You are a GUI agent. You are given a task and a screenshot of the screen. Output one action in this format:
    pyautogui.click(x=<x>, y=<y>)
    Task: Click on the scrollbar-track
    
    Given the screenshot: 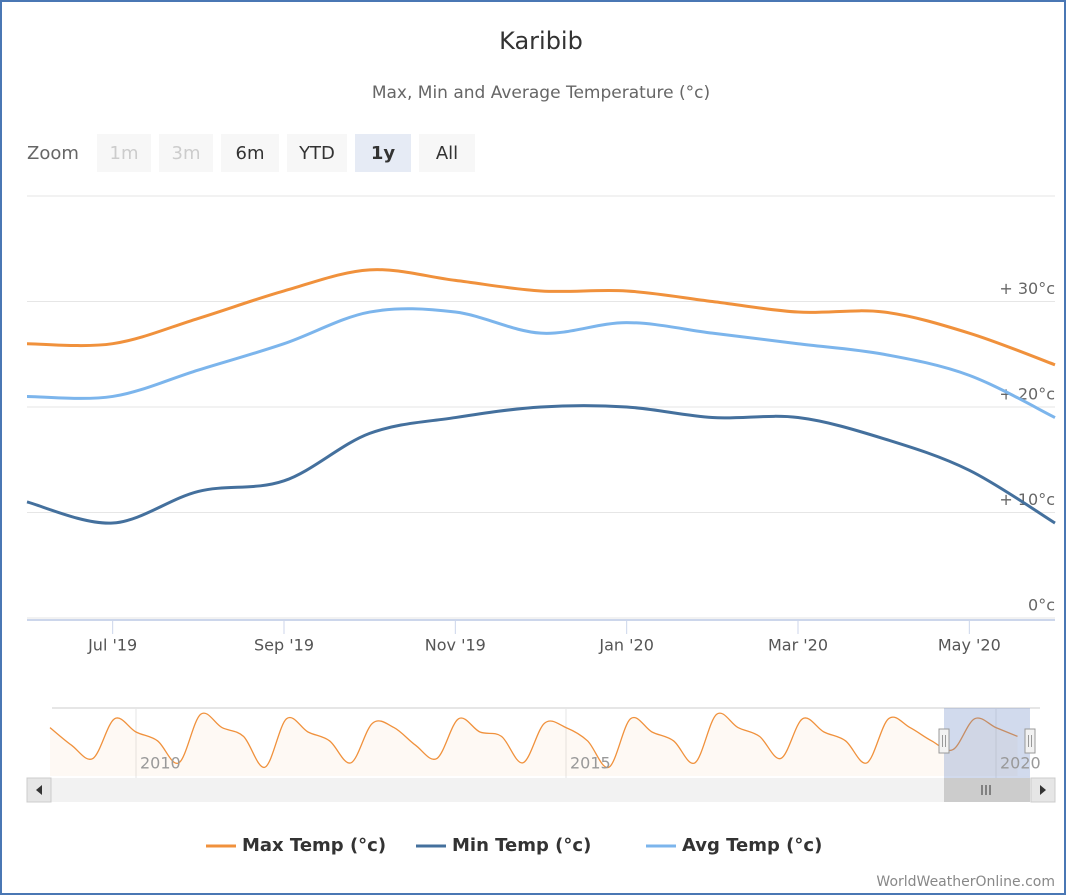 What is the action you would take?
    pyautogui.click(x=541, y=790)
    